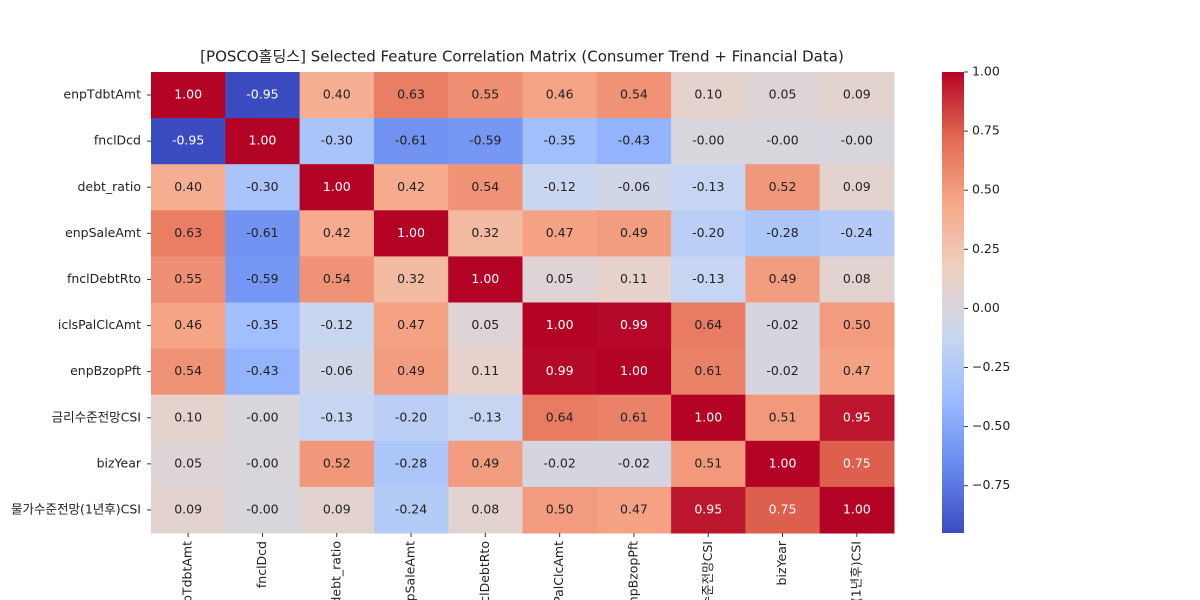  I want to click on cell-label: -0.12, so click(337, 324).